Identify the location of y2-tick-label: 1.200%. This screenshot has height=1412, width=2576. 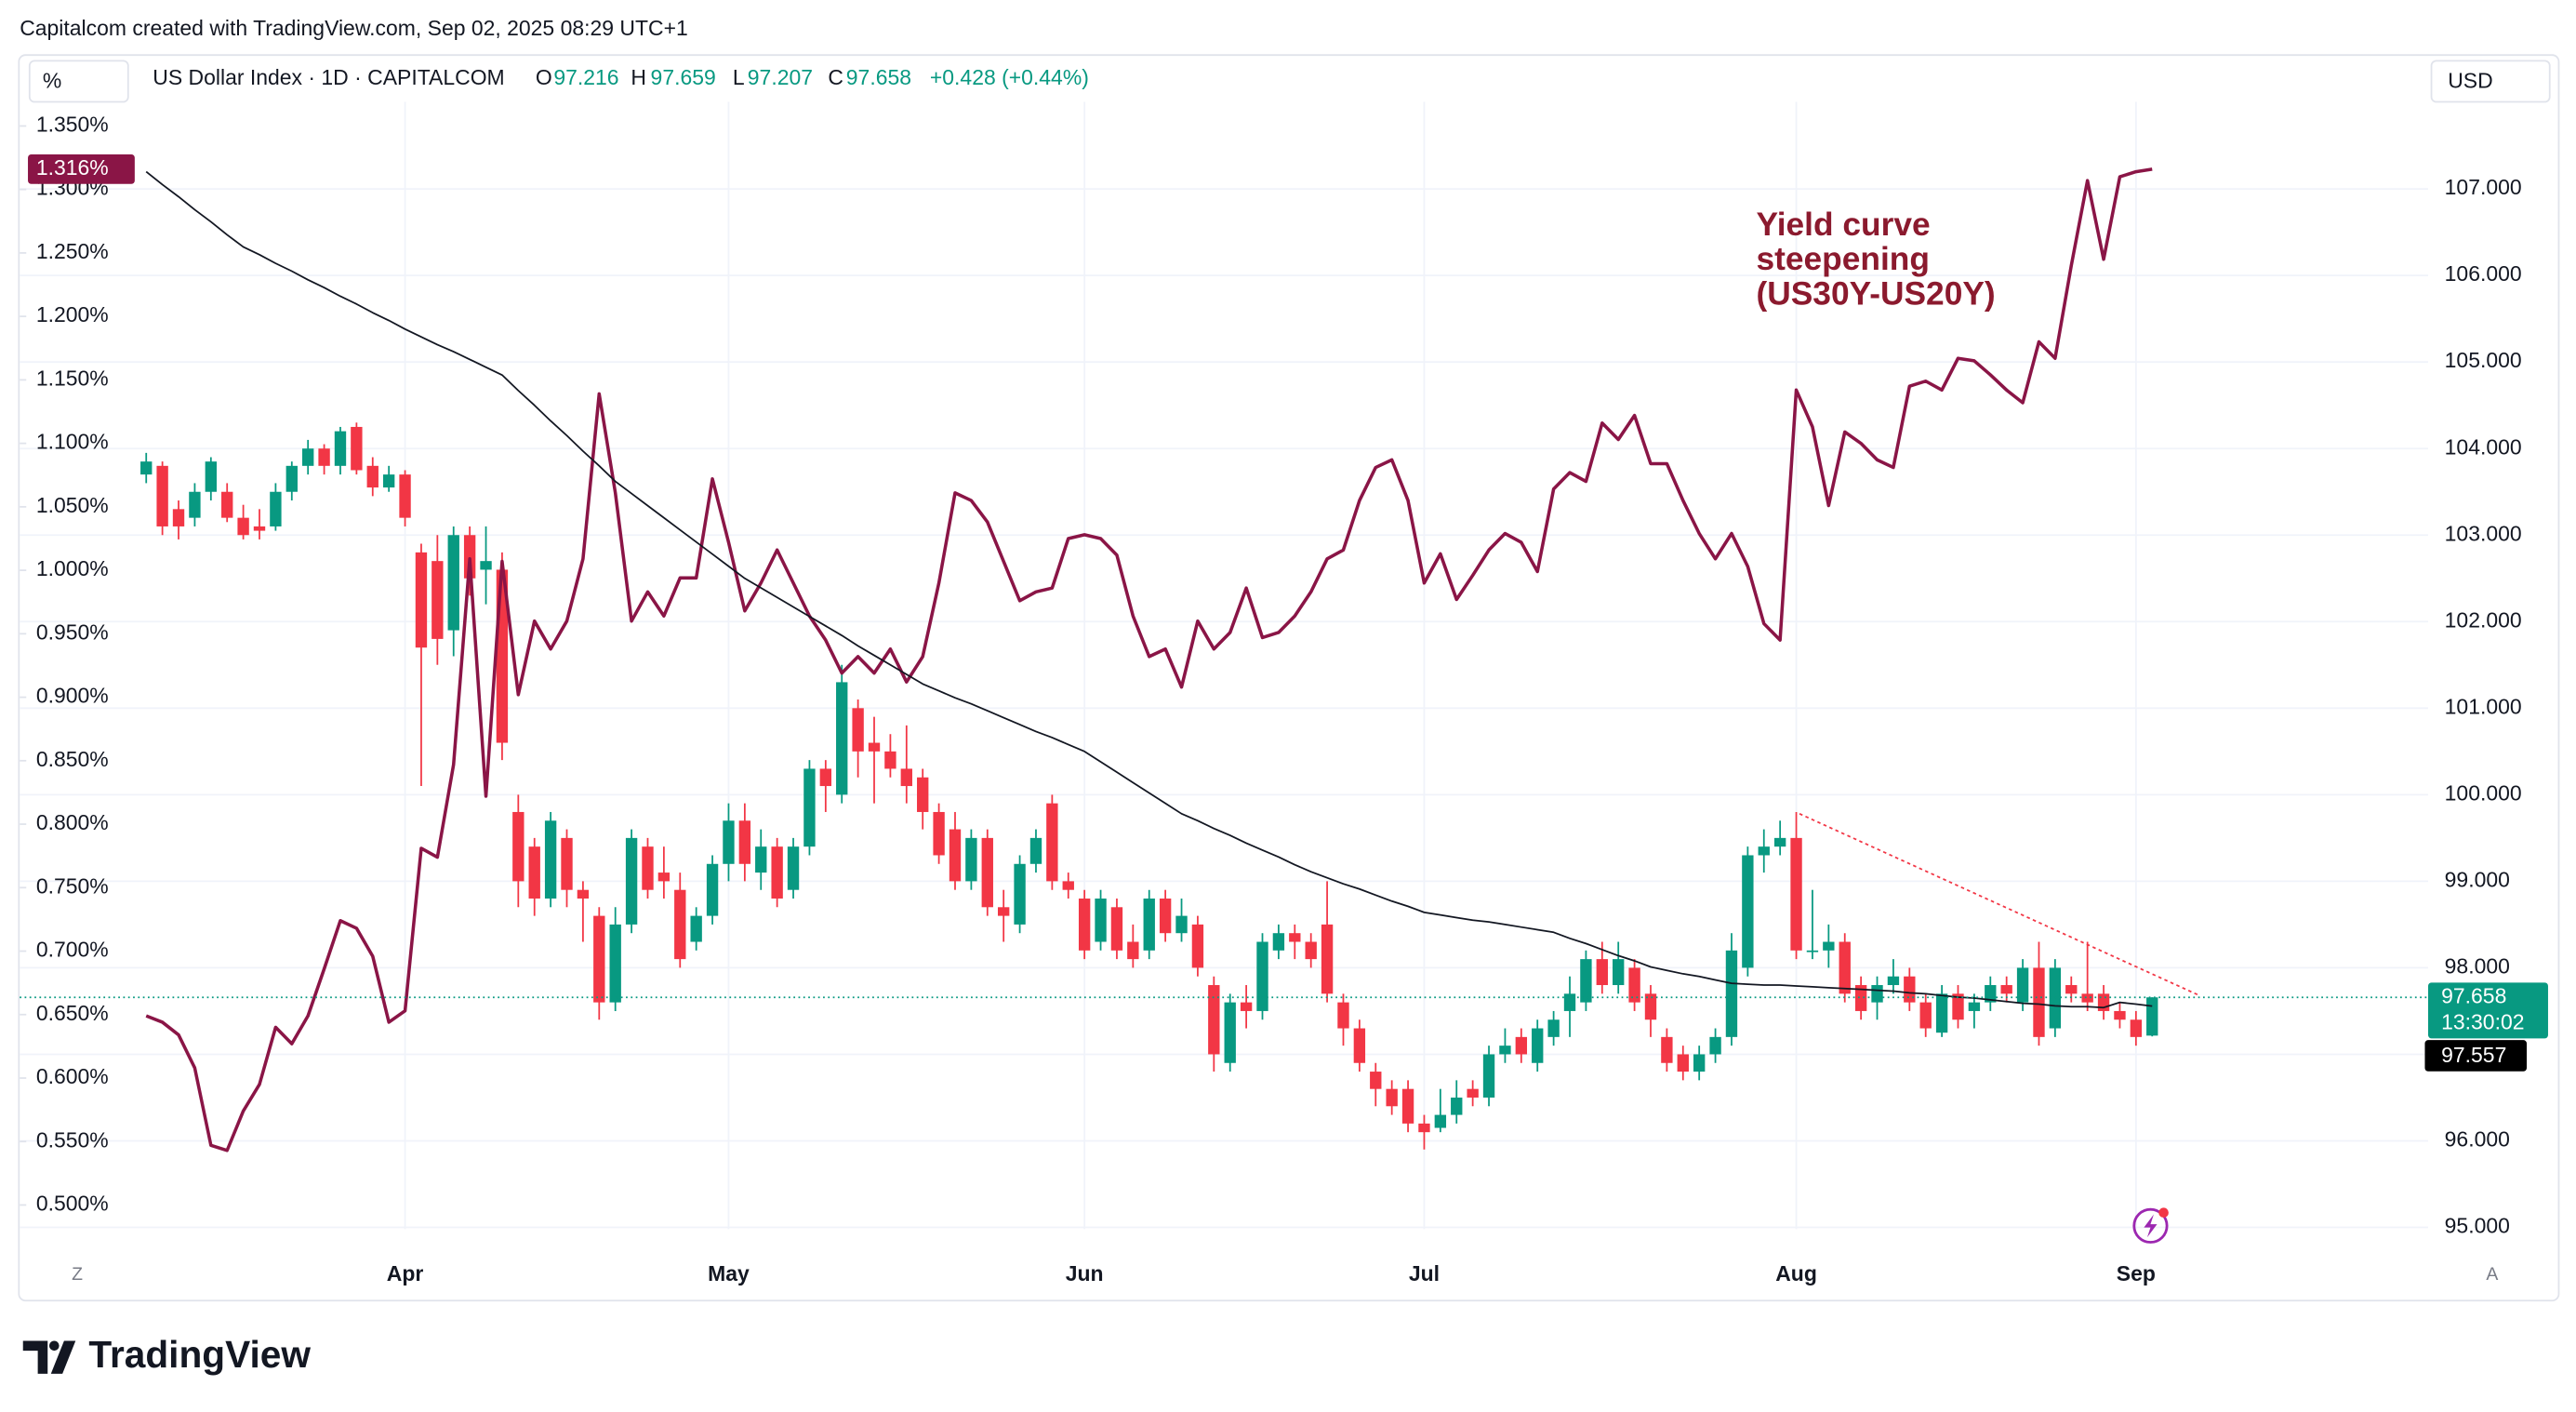
(72, 314).